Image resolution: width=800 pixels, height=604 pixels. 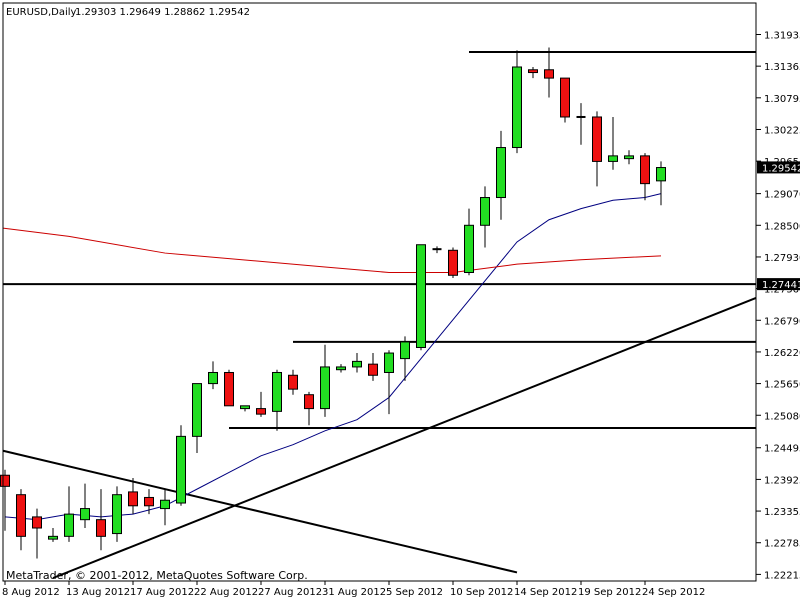 What do you see at coordinates (673, 592) in the screenshot?
I see `time-tick-label-10: 24 Sep 2012` at bounding box center [673, 592].